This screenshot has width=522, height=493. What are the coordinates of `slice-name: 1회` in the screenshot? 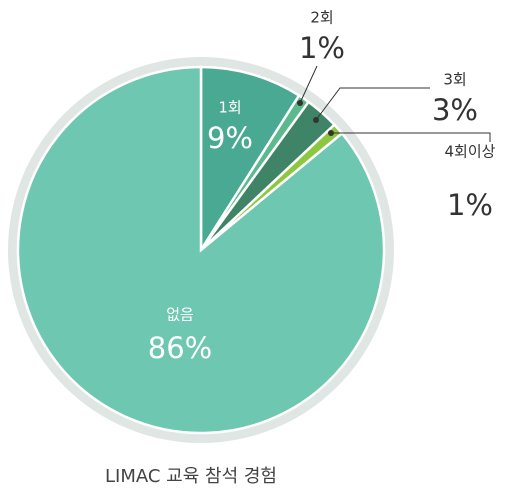 It's located at (229, 108).